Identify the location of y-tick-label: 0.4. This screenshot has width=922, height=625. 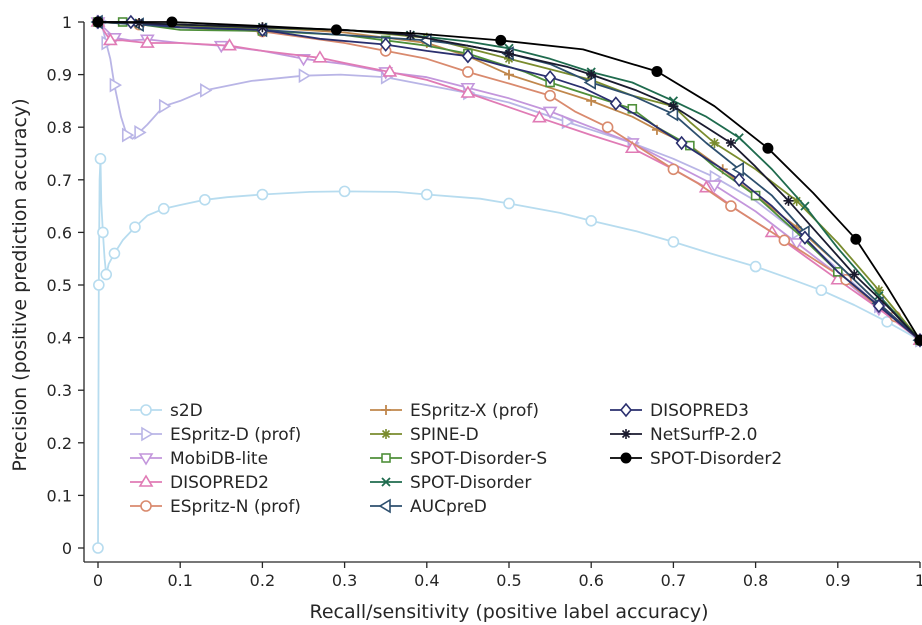
(59, 338).